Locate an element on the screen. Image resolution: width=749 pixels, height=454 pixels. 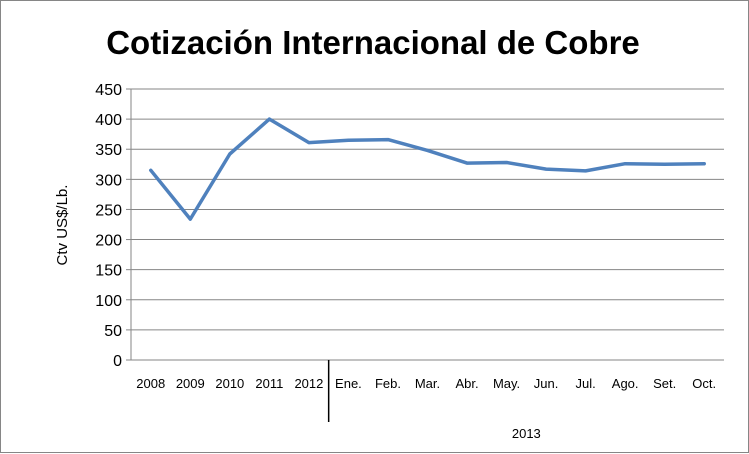
y-tick-label: 200 is located at coordinates (108, 241).